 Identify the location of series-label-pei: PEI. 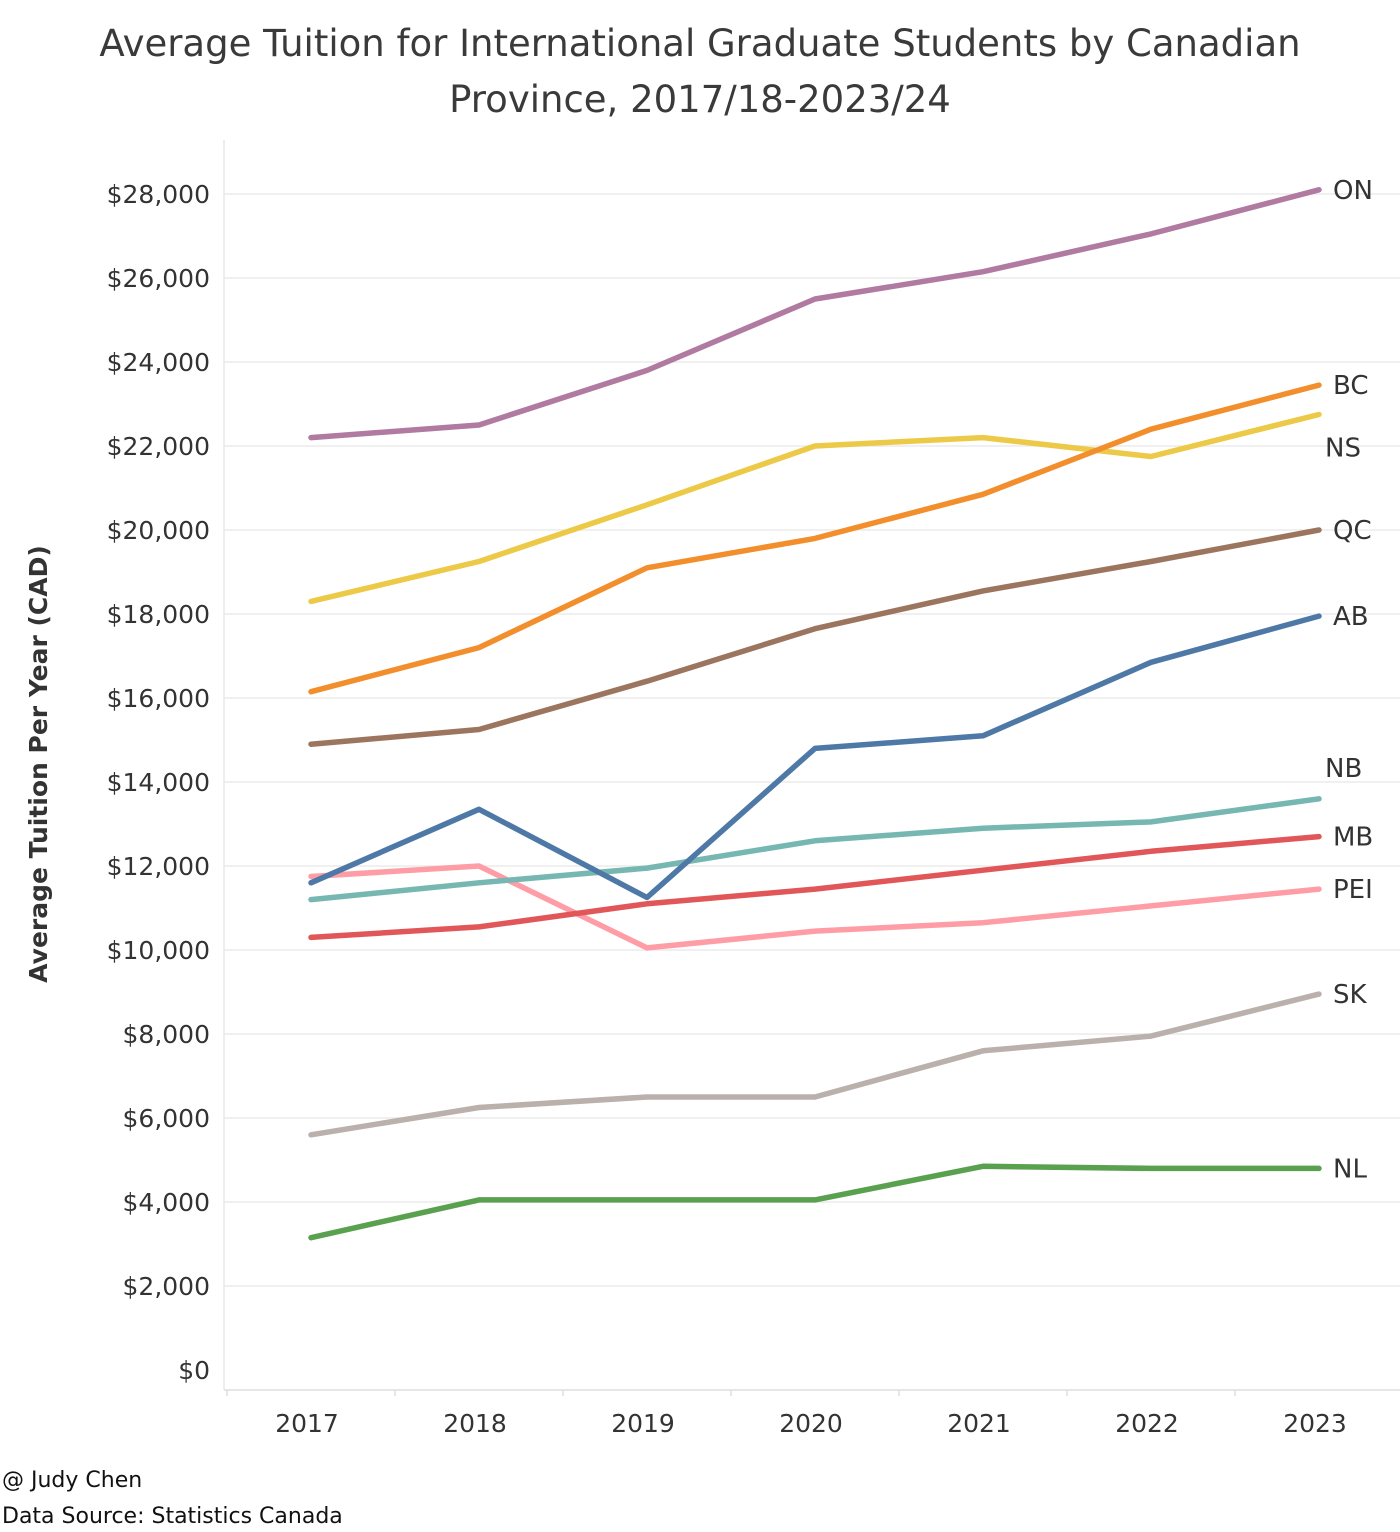
(1353, 890).